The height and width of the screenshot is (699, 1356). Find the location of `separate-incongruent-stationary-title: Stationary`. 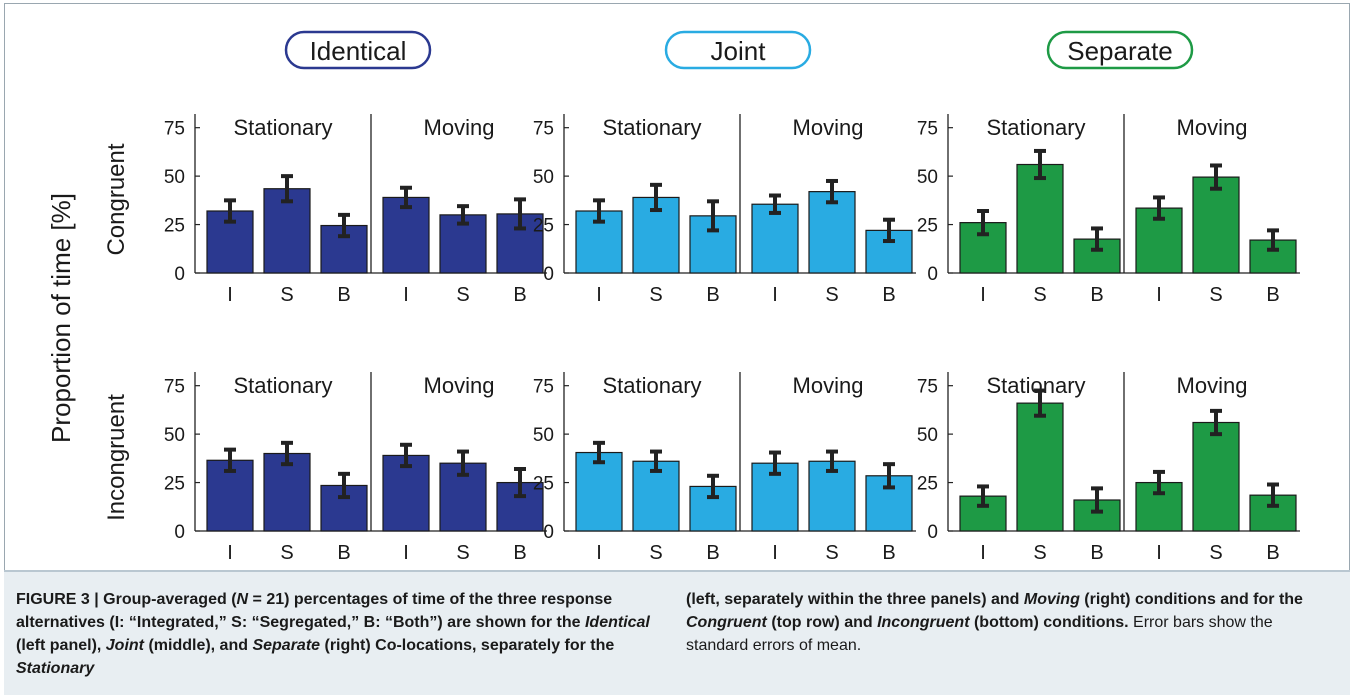

separate-incongruent-stationary-title: Stationary is located at coordinates (1035, 385).